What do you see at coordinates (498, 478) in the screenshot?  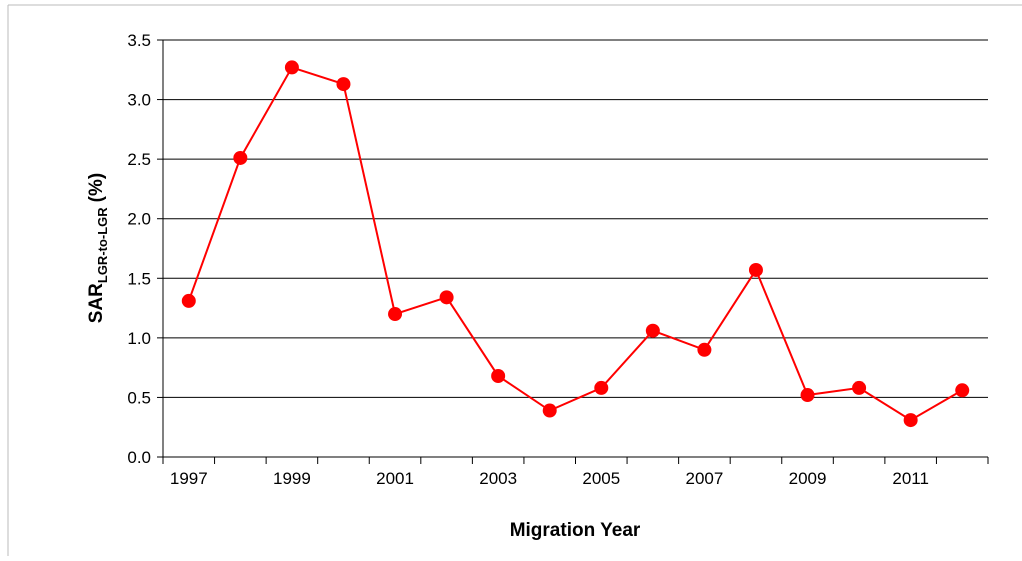 I see `x-tick-label: 2003` at bounding box center [498, 478].